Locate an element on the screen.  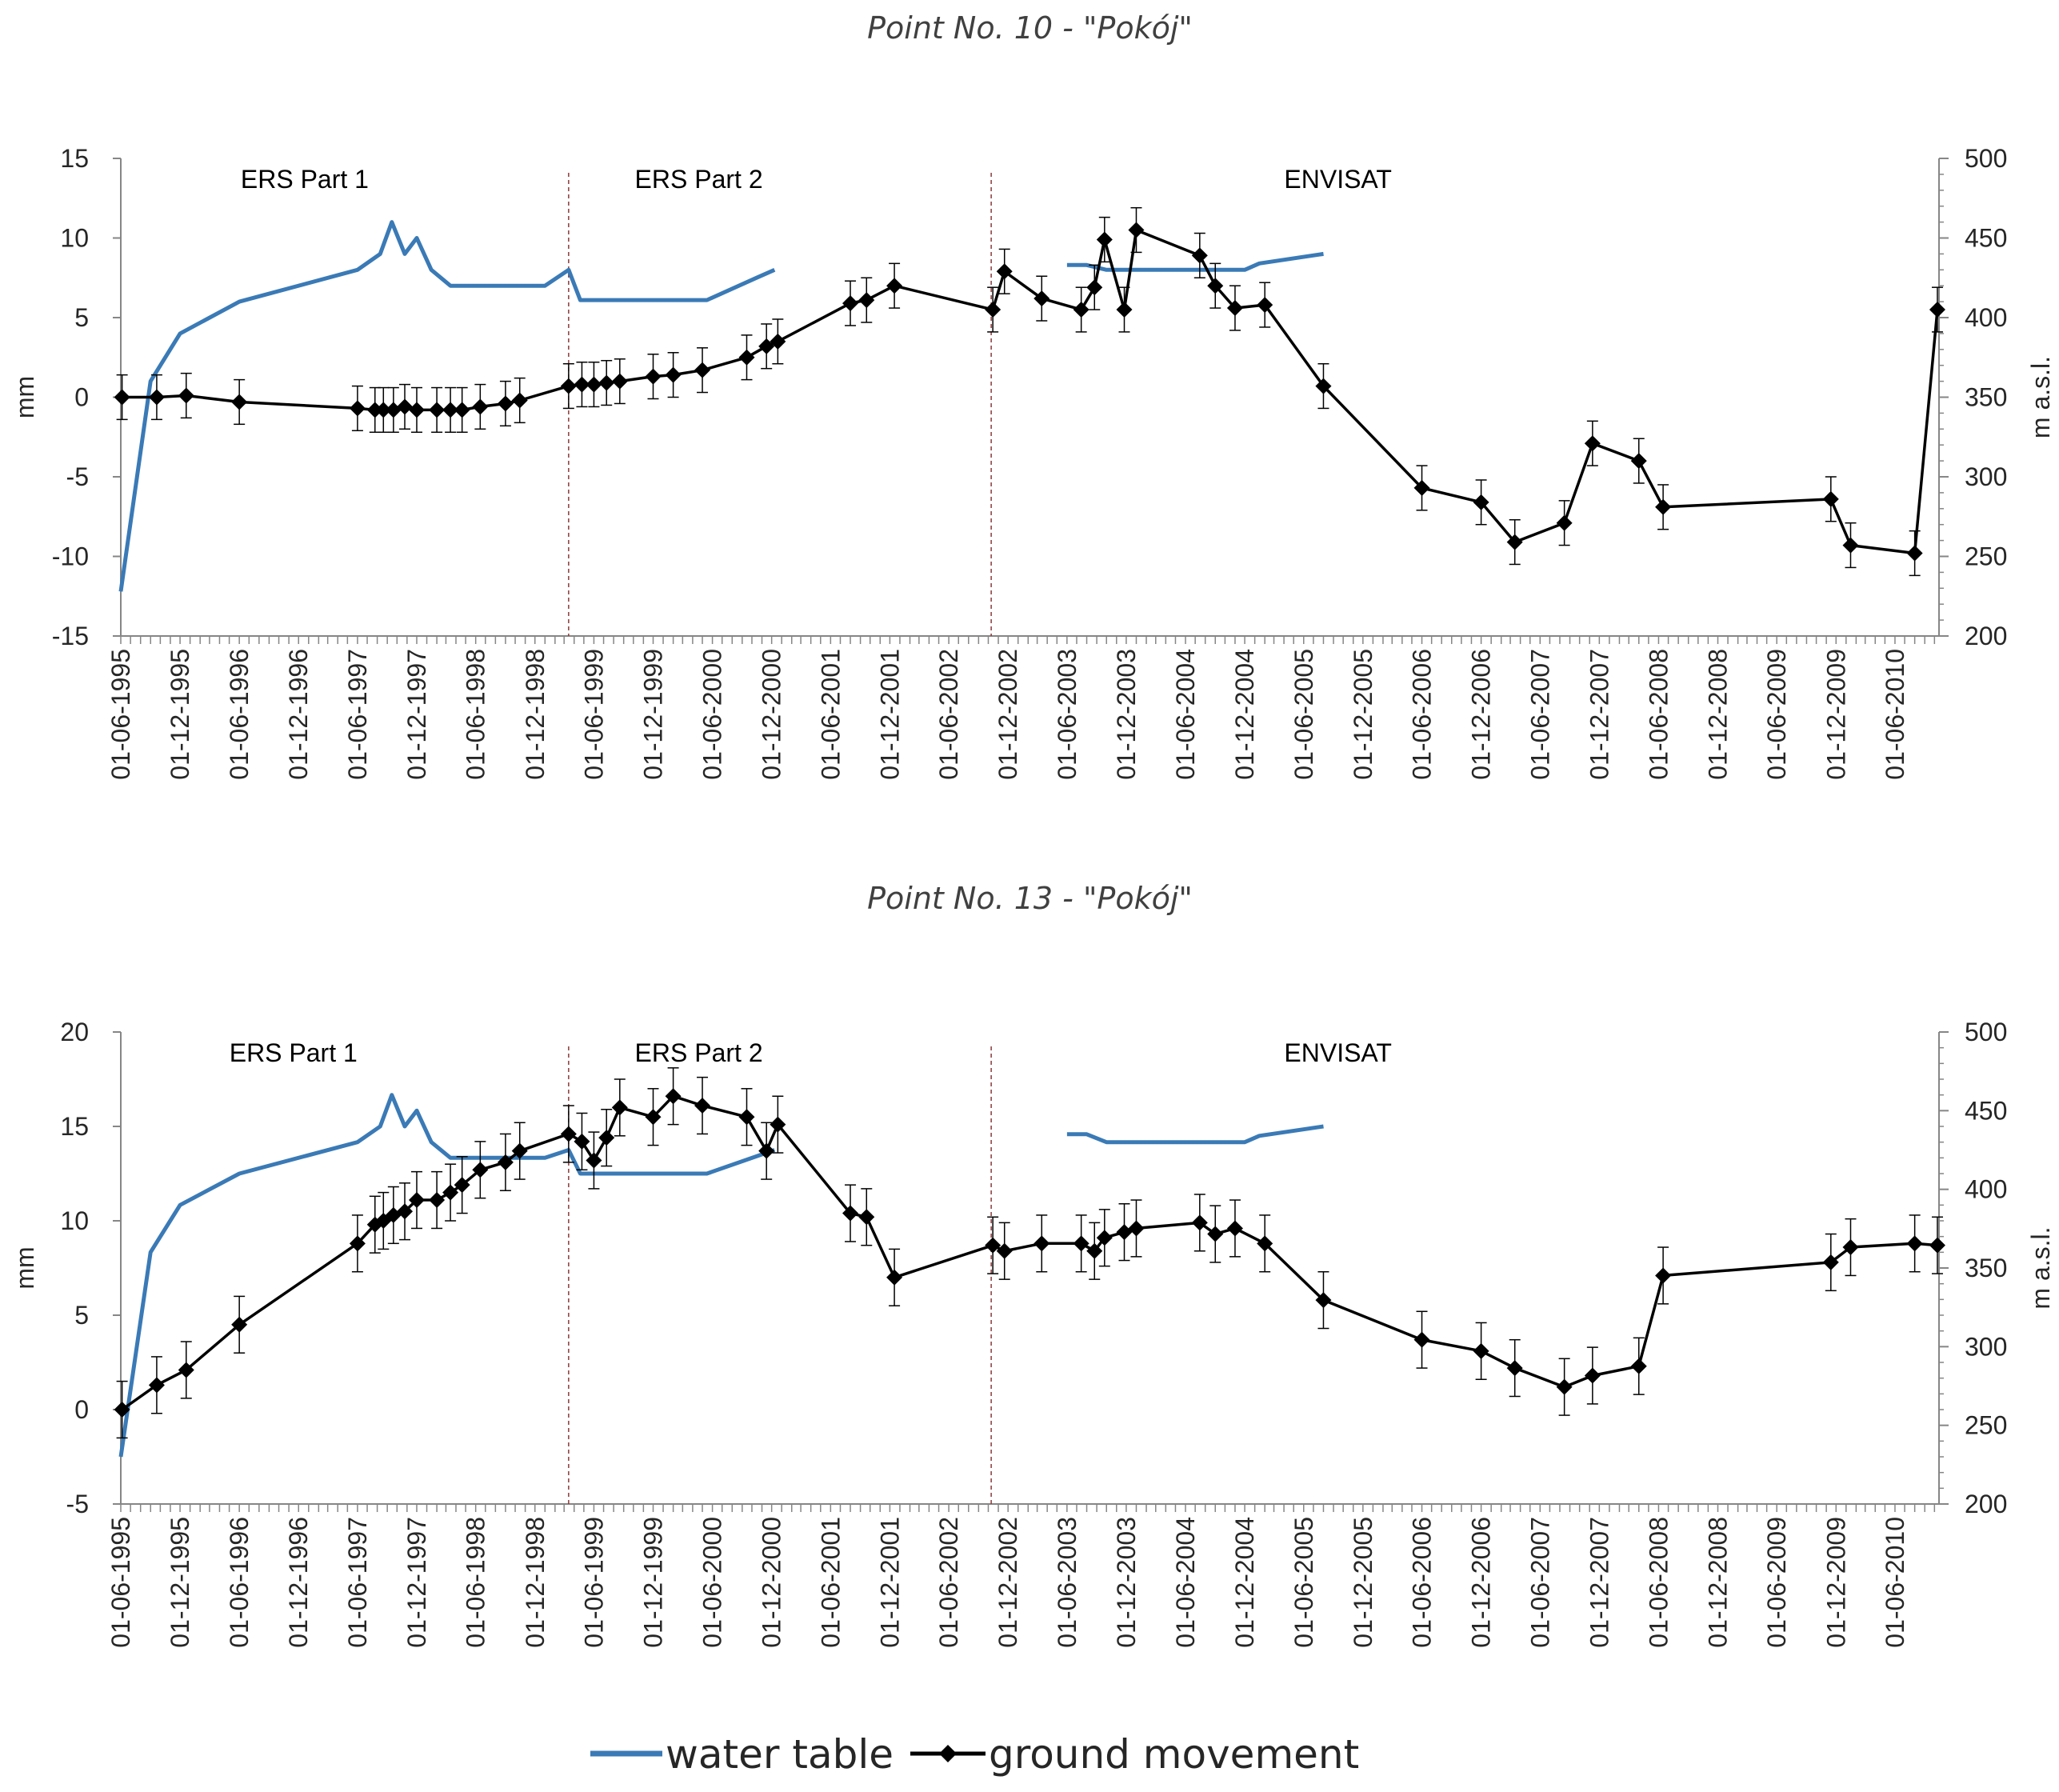
x-tick-label: 01-12-2004 is located at coordinates (1244, 1582).